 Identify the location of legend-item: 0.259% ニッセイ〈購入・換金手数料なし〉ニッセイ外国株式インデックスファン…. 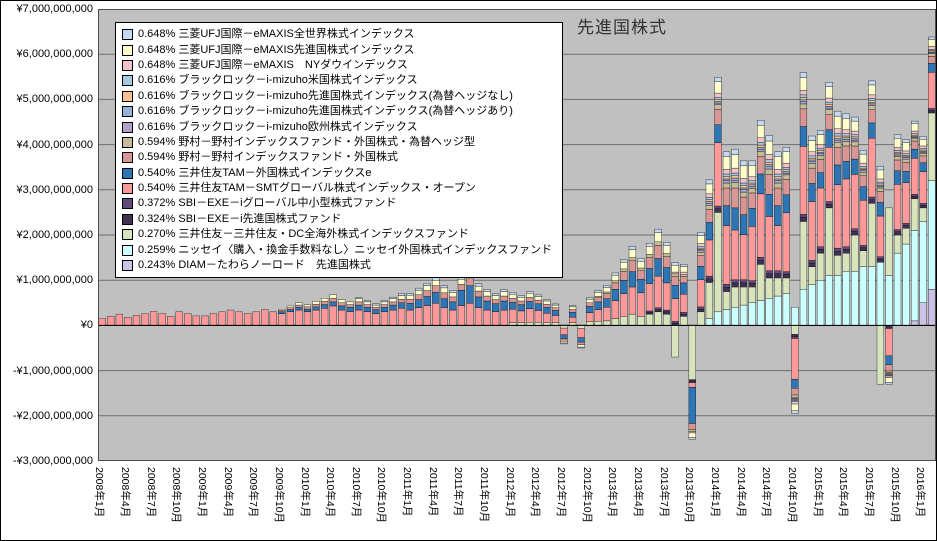
(337, 249).